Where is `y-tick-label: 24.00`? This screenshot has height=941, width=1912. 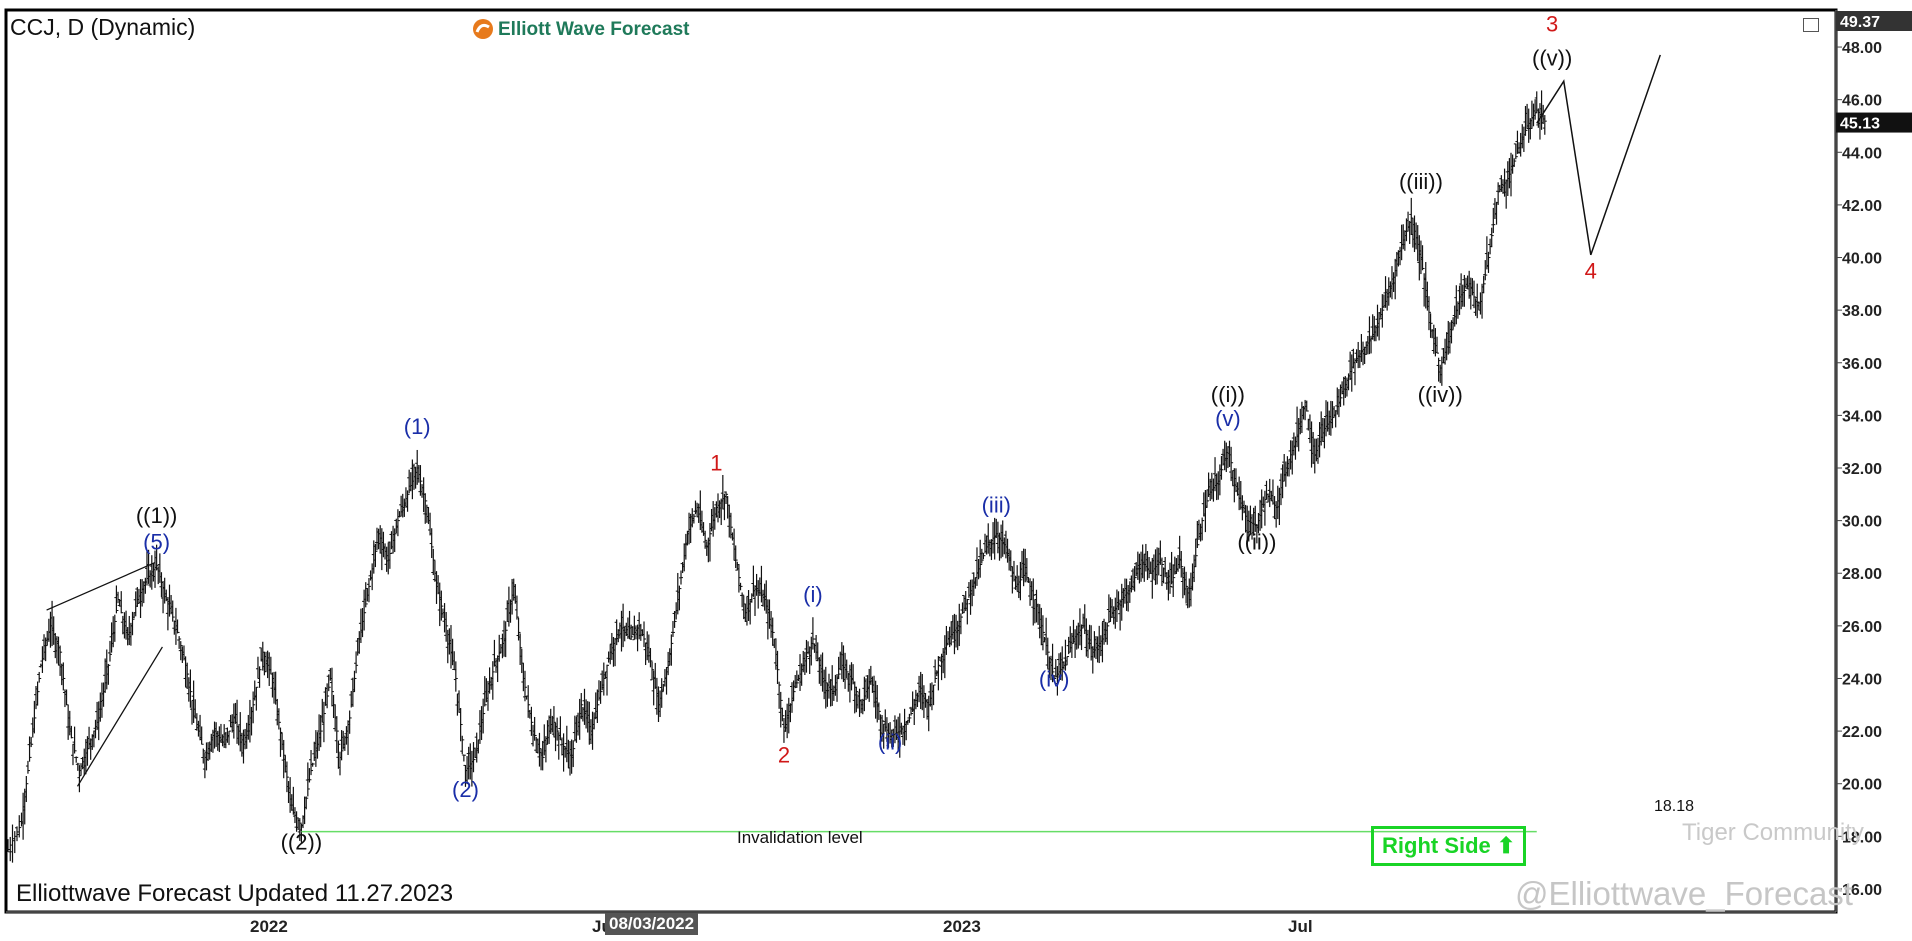
y-tick-label: 24.00 is located at coordinates (1862, 679).